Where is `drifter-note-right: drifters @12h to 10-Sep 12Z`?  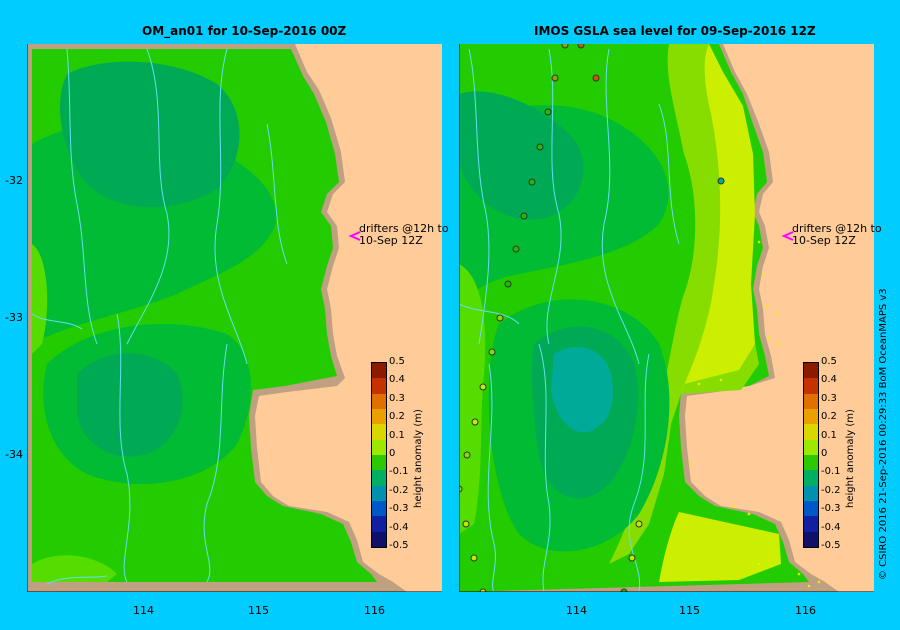
drifter-note-right: drifters @12h to 10-Sep 12Z is located at coordinates (837, 235).